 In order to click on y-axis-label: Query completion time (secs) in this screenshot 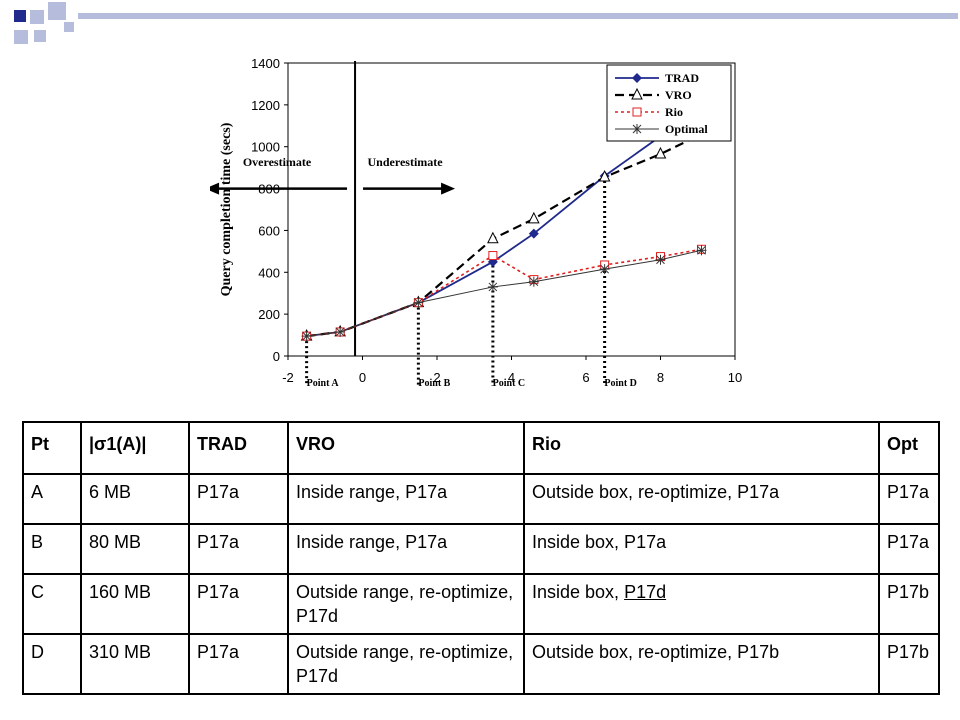, I will do `click(226, 209)`.